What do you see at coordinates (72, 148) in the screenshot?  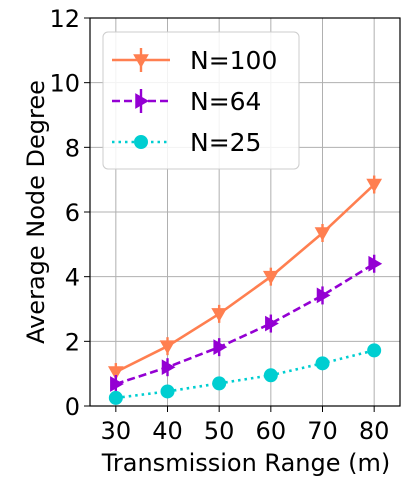 I see `y-tick-label: 8` at bounding box center [72, 148].